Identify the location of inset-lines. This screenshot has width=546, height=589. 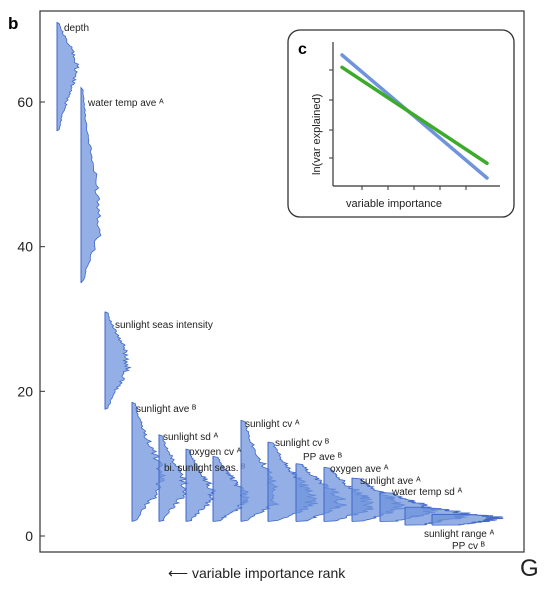
(414, 116).